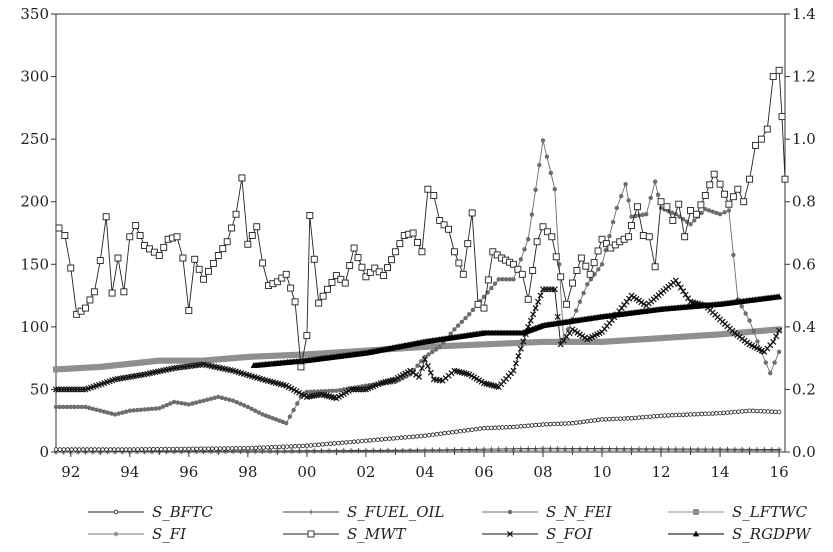  I want to click on x-tick-label: 92, so click(70, 472).